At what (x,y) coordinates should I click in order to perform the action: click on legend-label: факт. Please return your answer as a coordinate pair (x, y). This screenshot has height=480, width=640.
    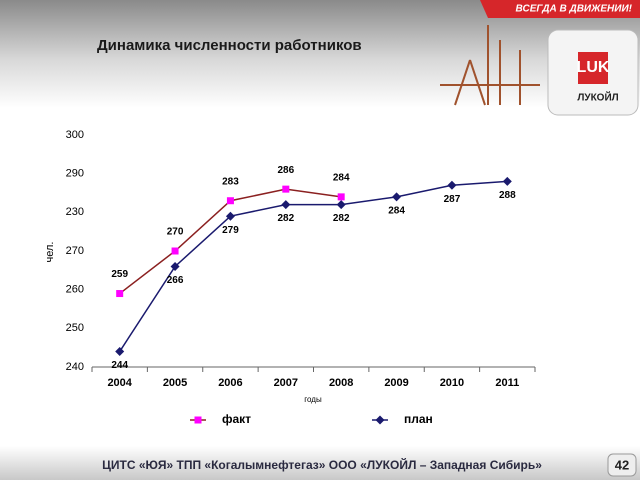
    Looking at the image, I should click on (236, 419).